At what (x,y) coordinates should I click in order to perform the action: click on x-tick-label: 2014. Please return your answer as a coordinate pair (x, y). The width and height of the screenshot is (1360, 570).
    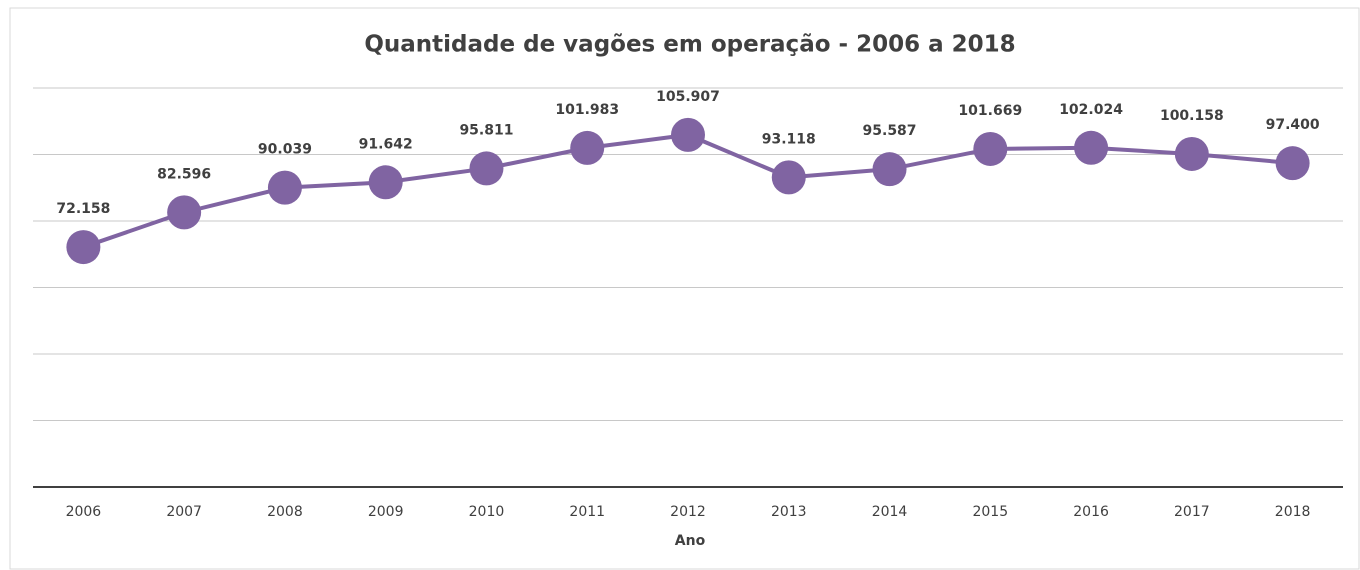
    Looking at the image, I should click on (890, 512).